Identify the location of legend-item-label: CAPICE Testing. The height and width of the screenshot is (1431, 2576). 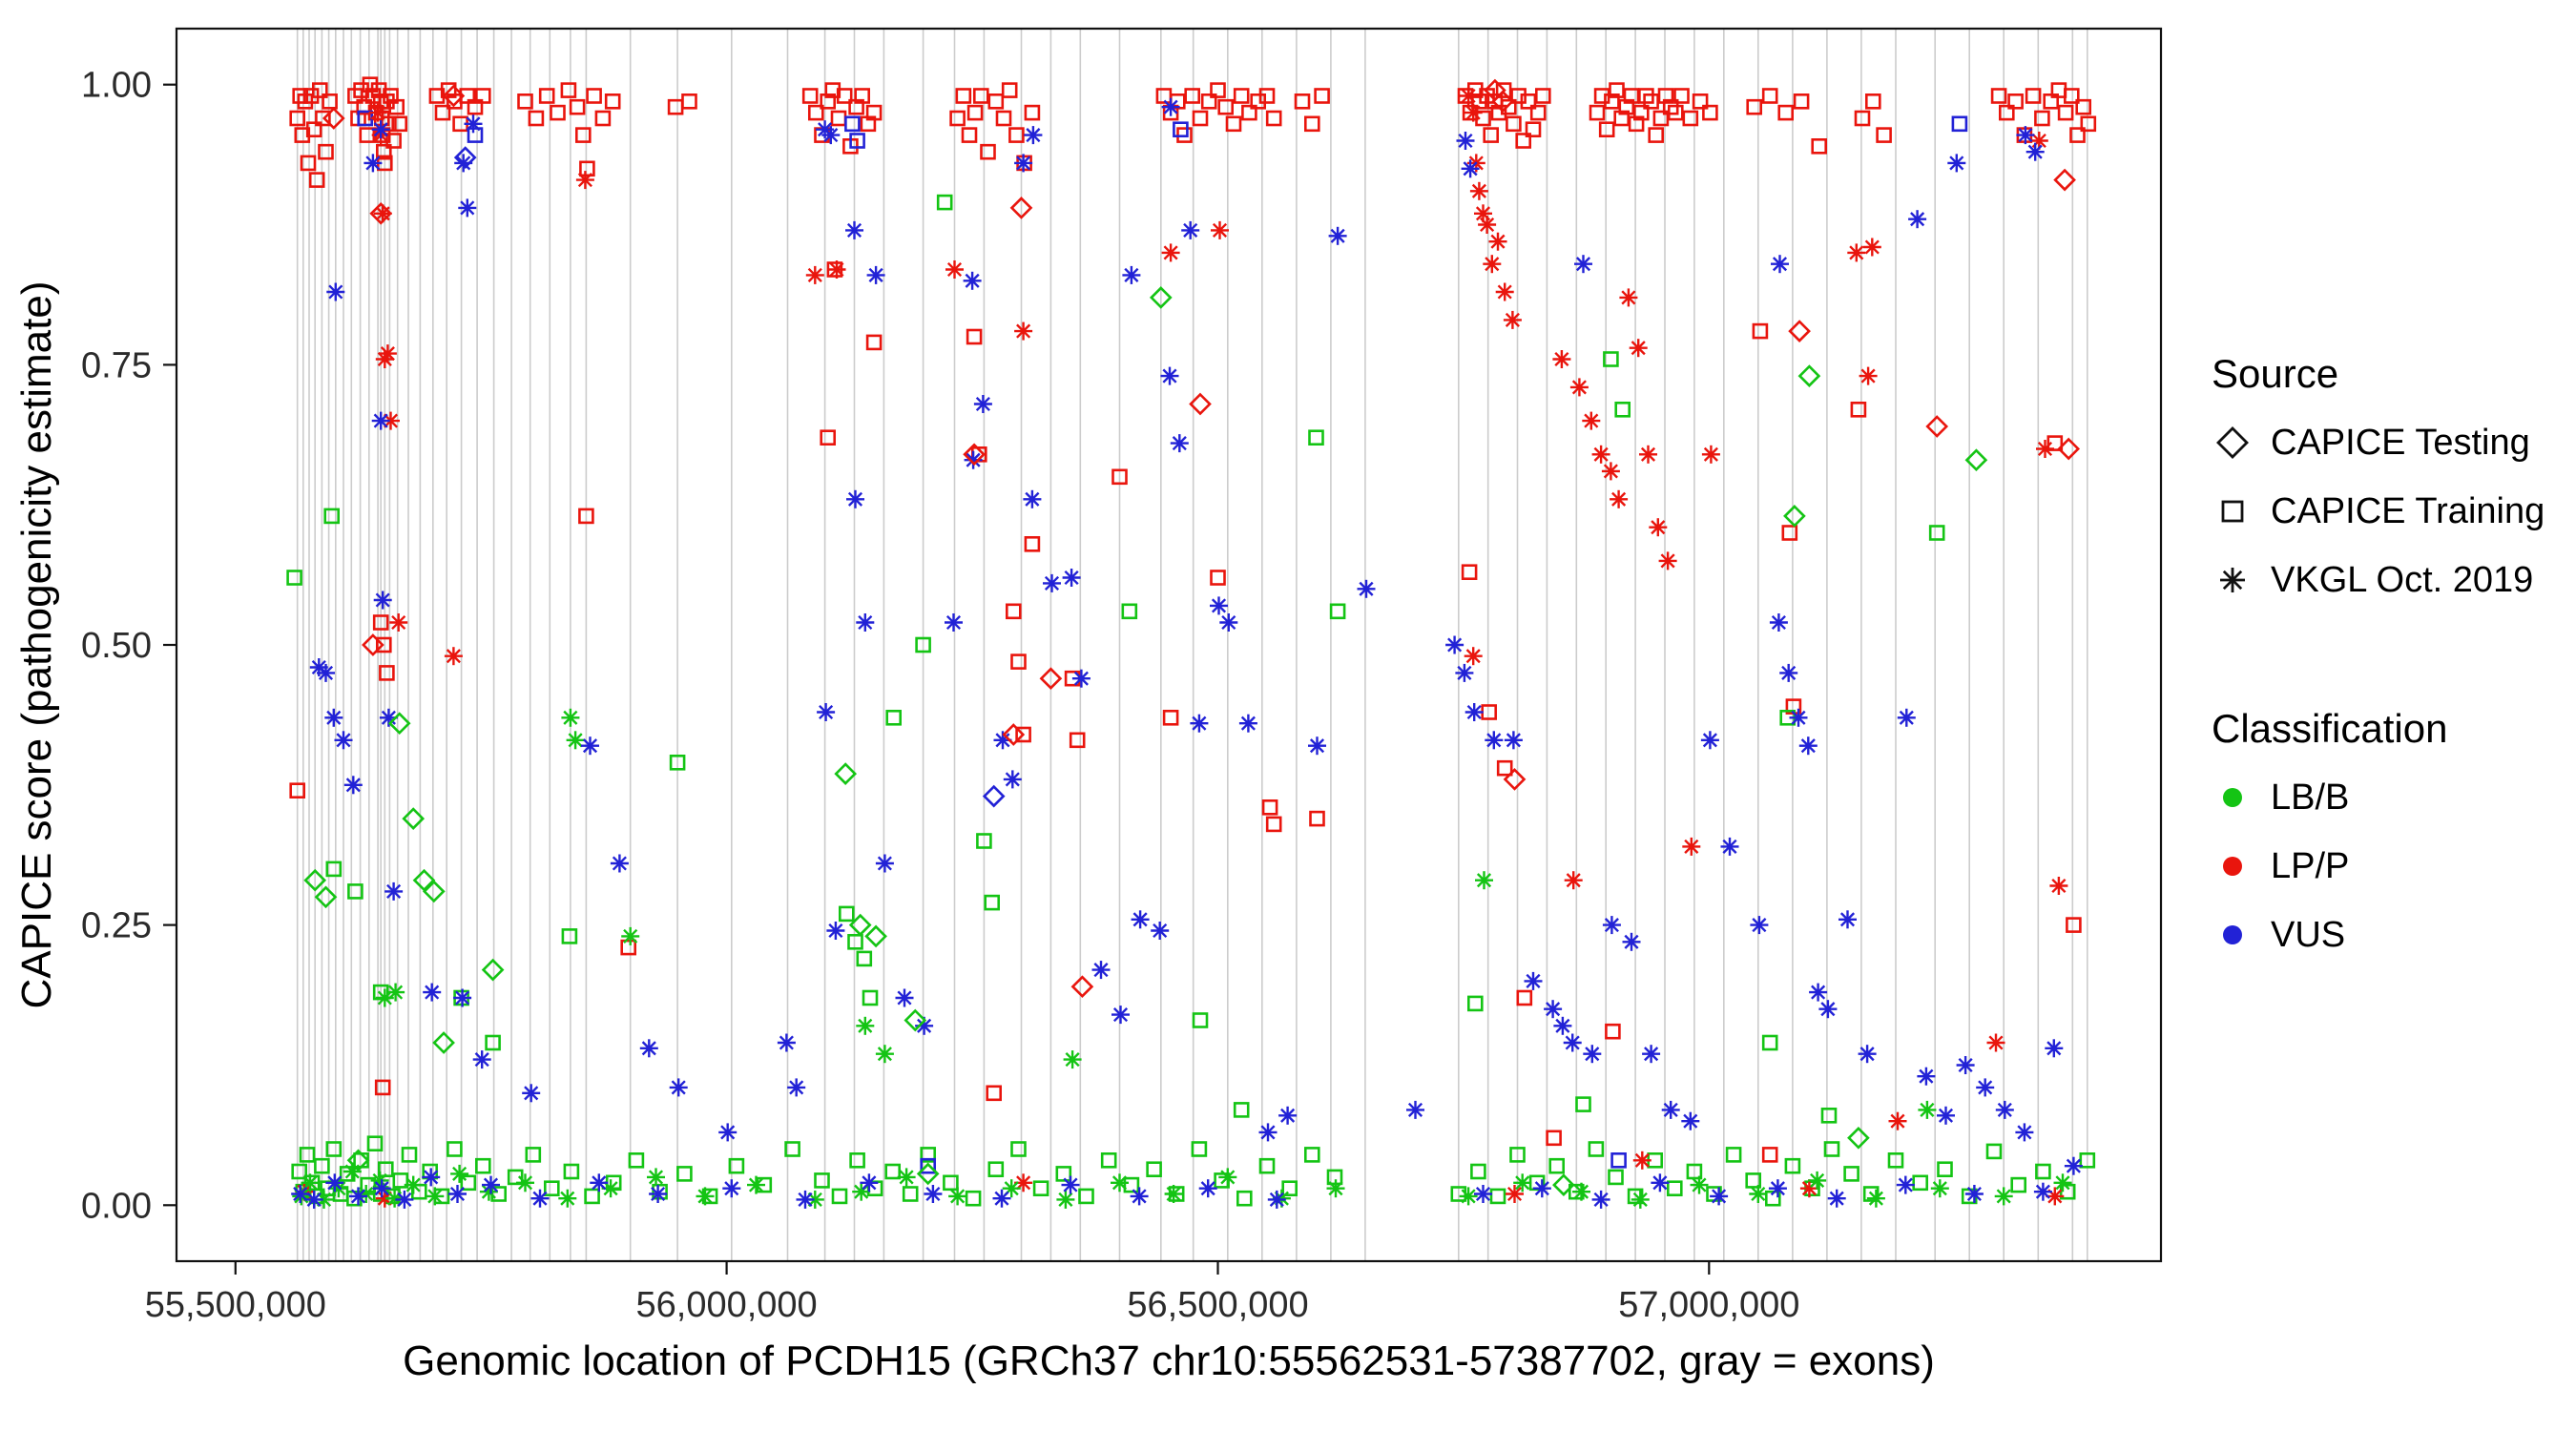
(2400, 442).